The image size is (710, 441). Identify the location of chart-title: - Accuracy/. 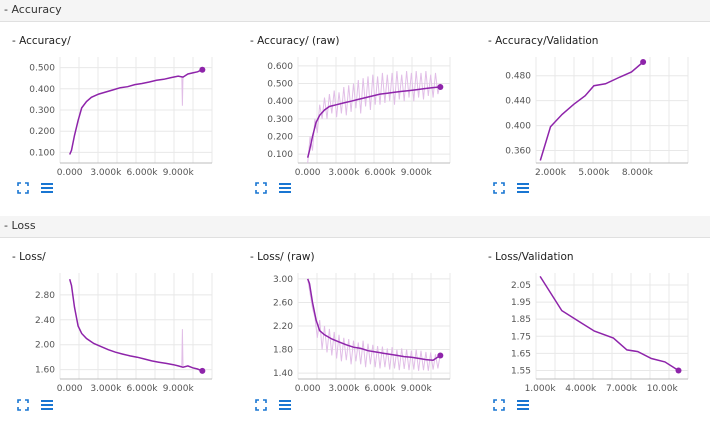
(41, 41).